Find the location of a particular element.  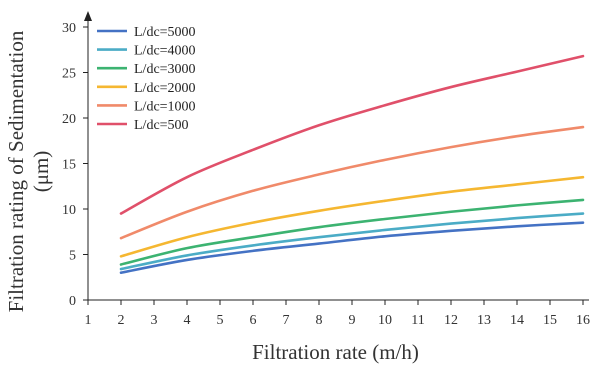

y-tick-label: 25 is located at coordinates (69, 74).